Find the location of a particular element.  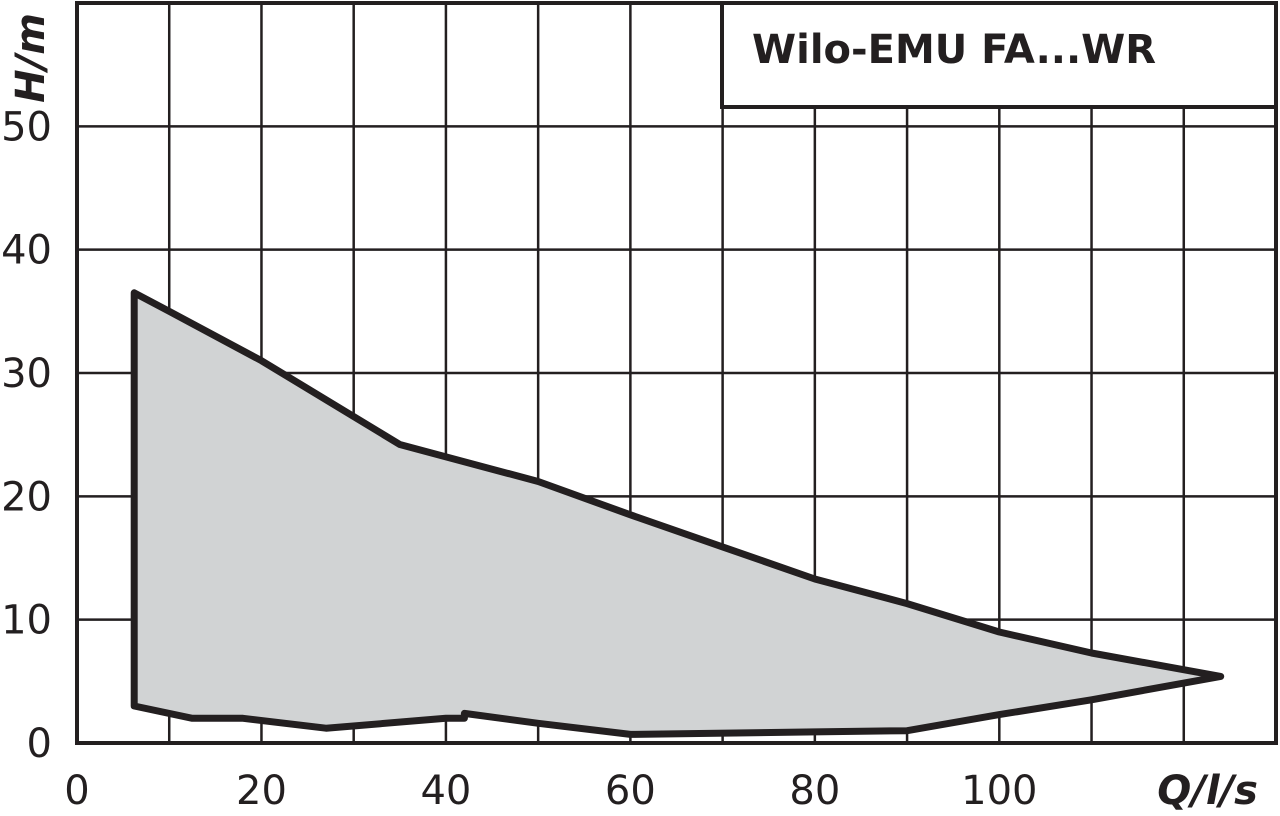

y-tick-label: 20 is located at coordinates (26, 497).